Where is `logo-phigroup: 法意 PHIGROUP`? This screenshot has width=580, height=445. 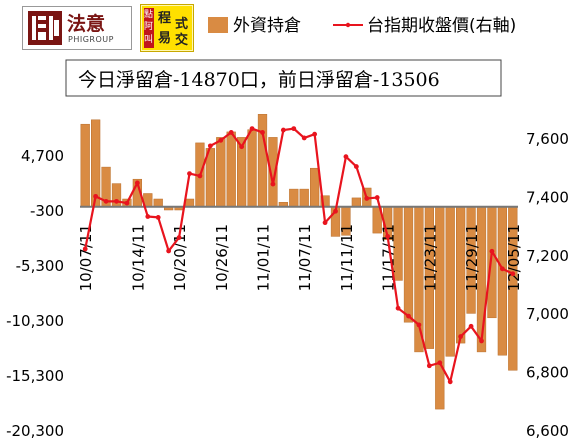
logo-phigroup: 法意 PHIGROUP is located at coordinates (77, 28).